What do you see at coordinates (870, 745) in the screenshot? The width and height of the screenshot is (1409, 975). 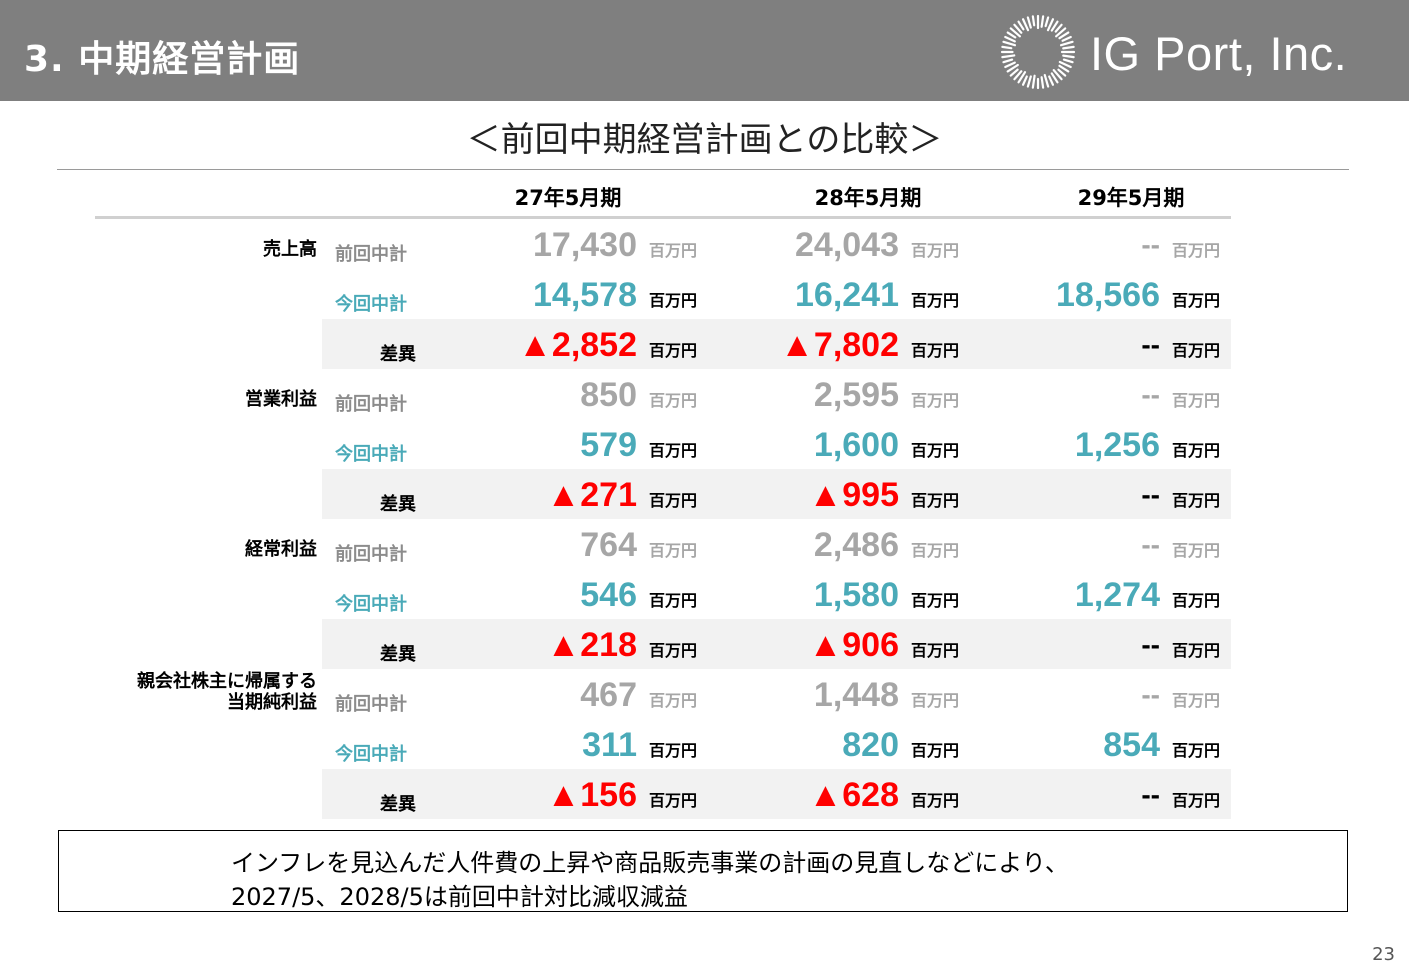 I see `value-cur-col2: 820` at bounding box center [870, 745].